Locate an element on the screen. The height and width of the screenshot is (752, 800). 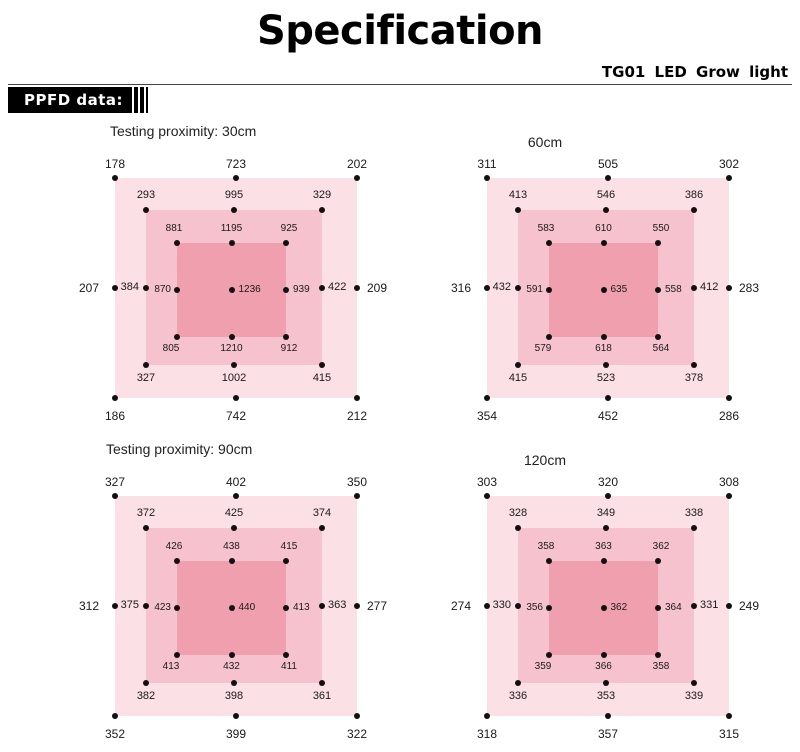
ppfd-value: 366 is located at coordinates (603, 666).